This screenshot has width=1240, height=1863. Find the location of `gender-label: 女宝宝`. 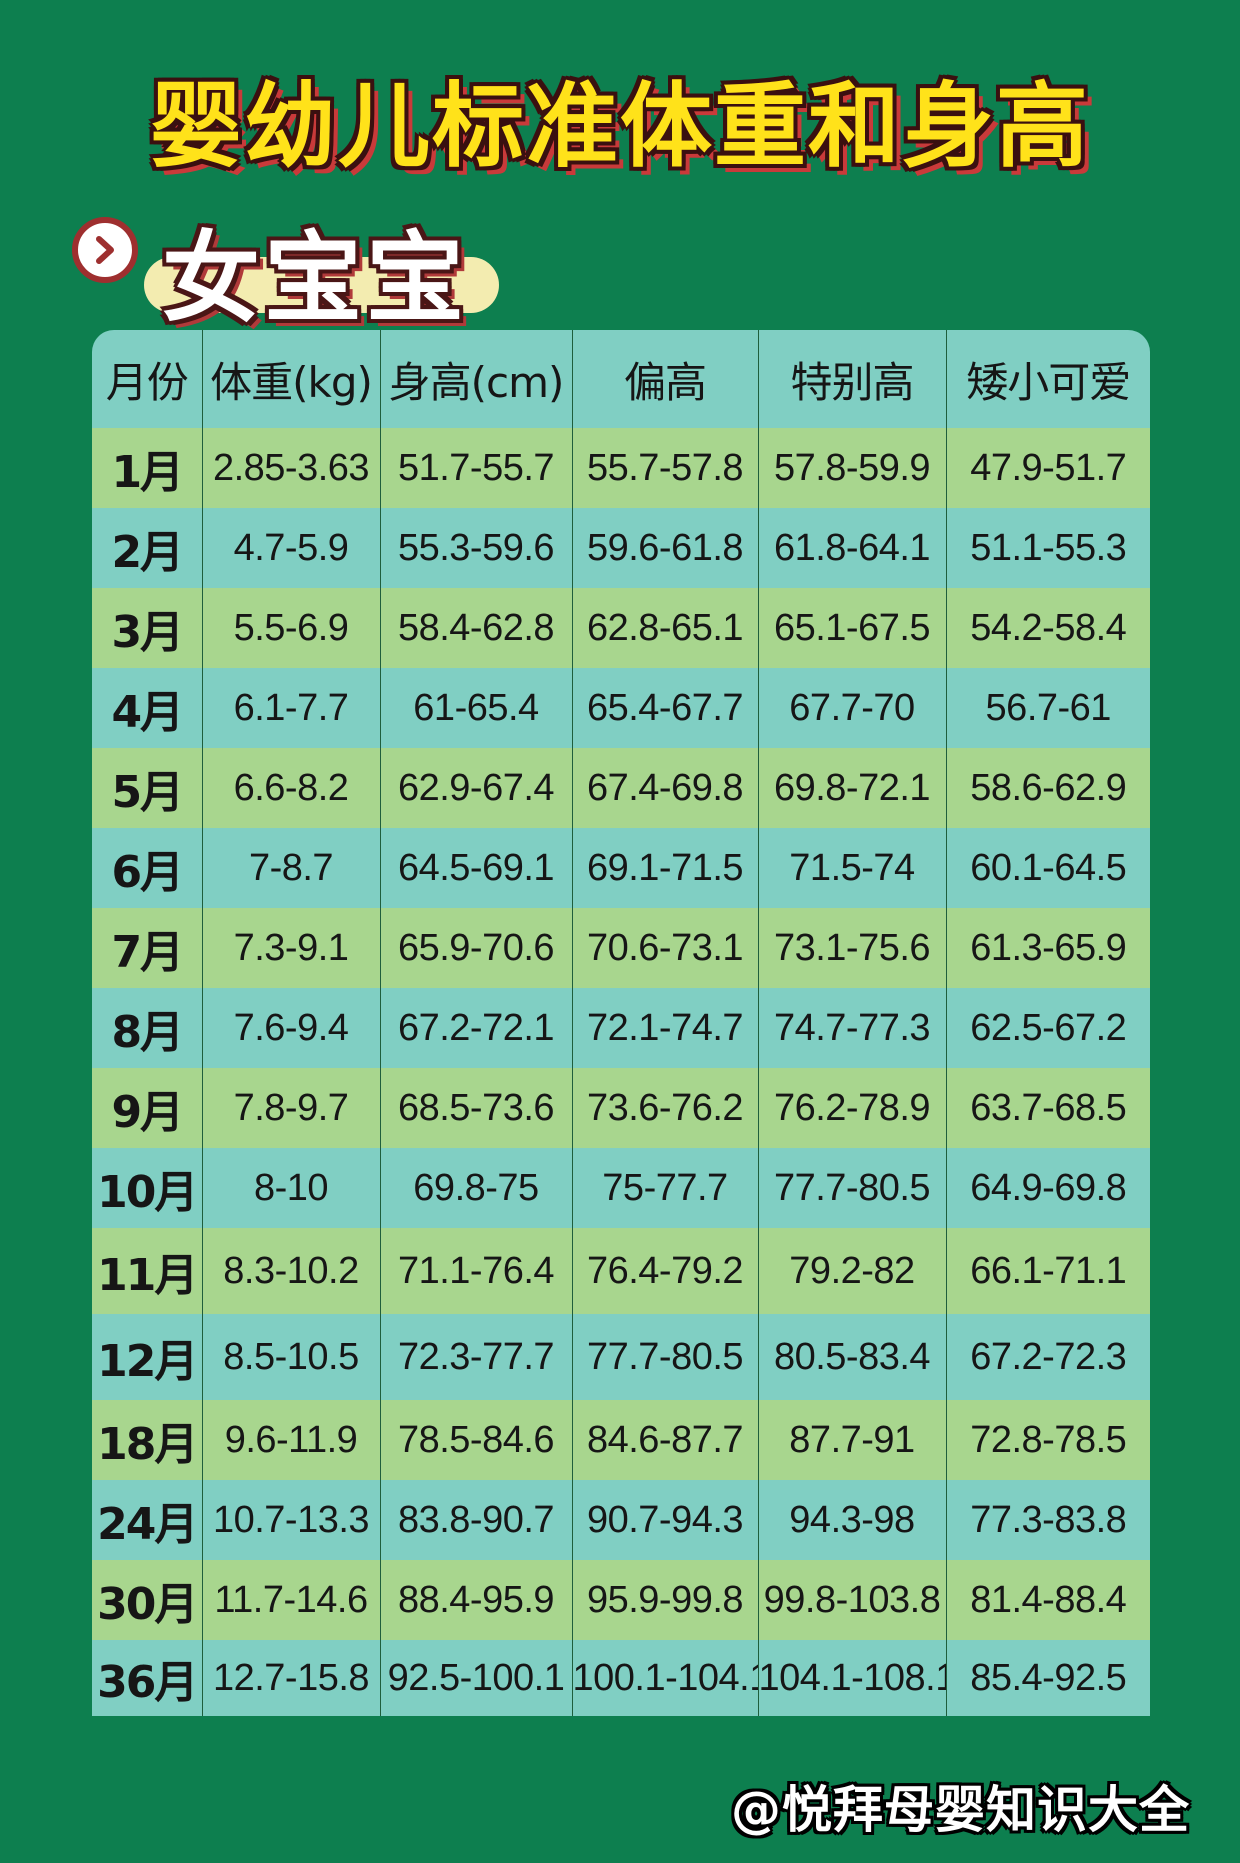

gender-label: 女宝宝 is located at coordinates (315, 279).